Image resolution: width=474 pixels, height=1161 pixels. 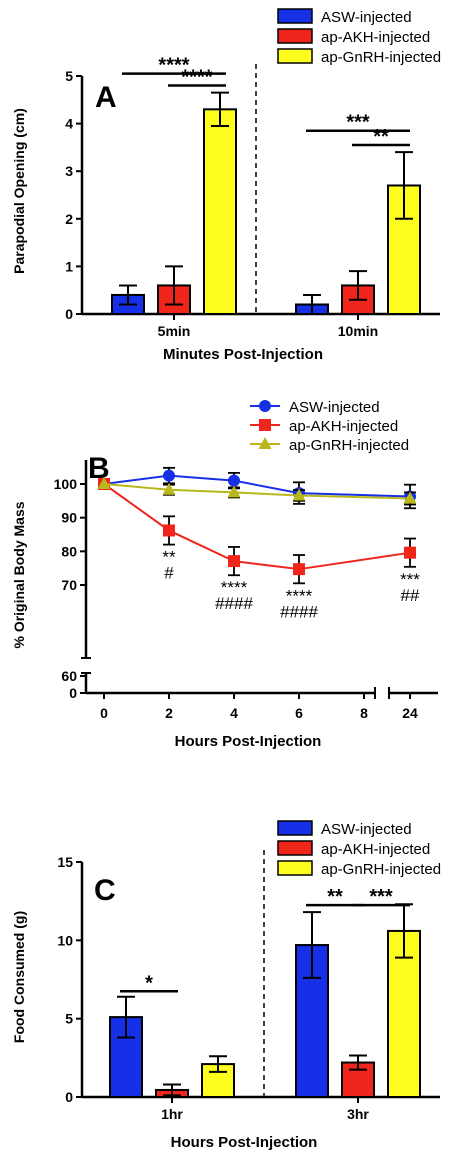 What do you see at coordinates (19, 574) in the screenshot?
I see `panel-b-y-label: % Original Body Mass` at bounding box center [19, 574].